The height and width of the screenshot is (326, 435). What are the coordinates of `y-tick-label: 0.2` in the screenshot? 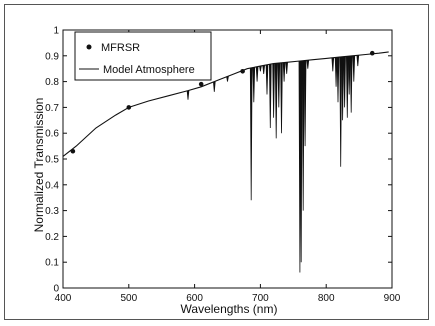 It's located at (52, 237).